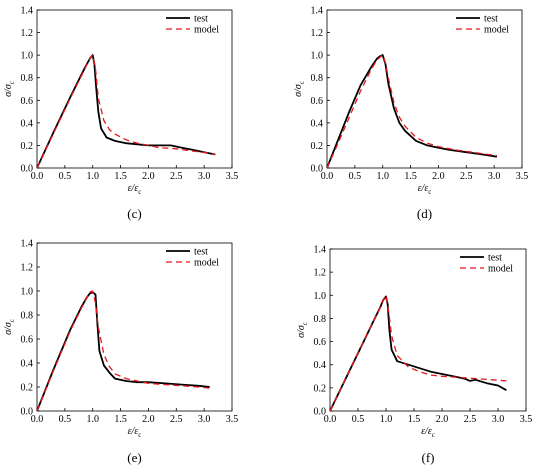 The height and width of the screenshot is (475, 550). Describe the element at coordinates (428, 457) in the screenshot. I see `panel-label: (f)` at that location.